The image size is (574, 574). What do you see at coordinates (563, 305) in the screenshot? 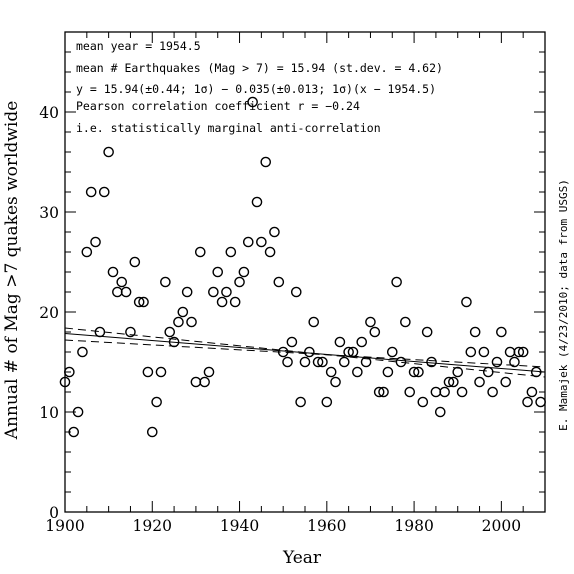
I see `credit-label: E. Mamajek (4/23/2010; data from USGS)` at bounding box center [563, 305].